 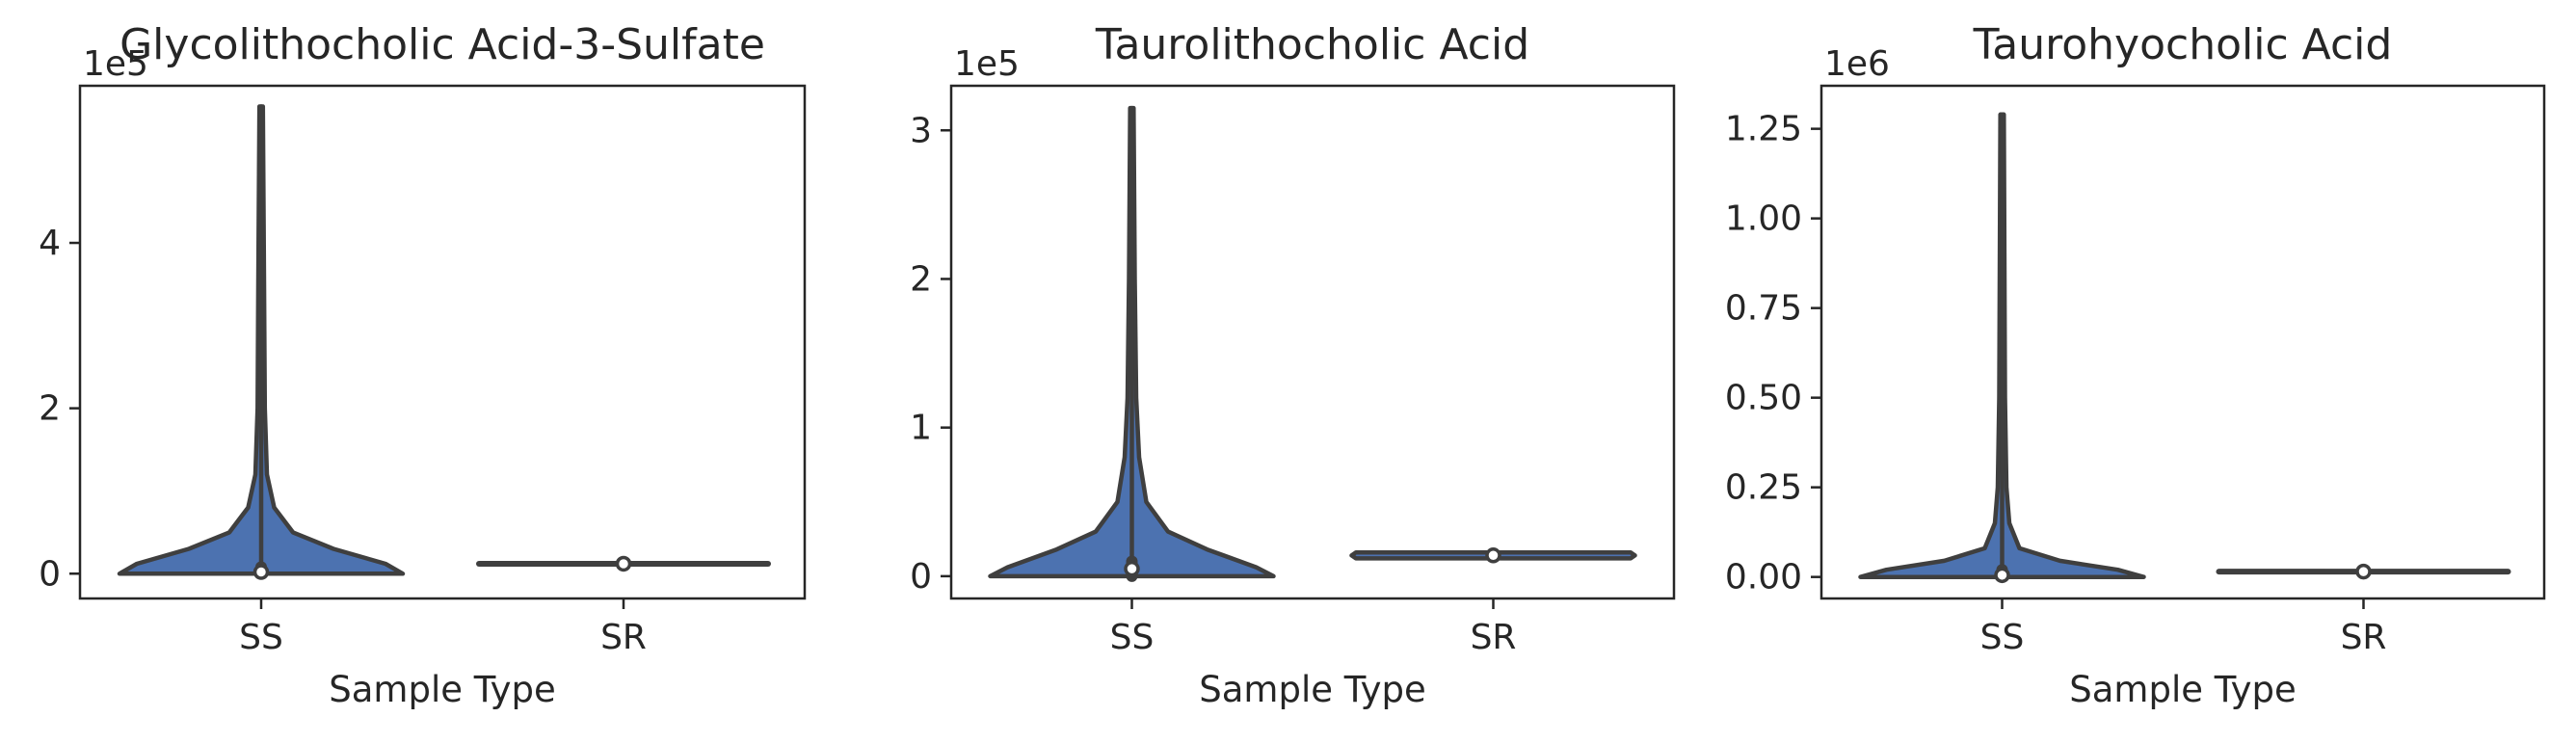 What do you see at coordinates (921, 428) in the screenshot?
I see `y-tick-label: 1` at bounding box center [921, 428].